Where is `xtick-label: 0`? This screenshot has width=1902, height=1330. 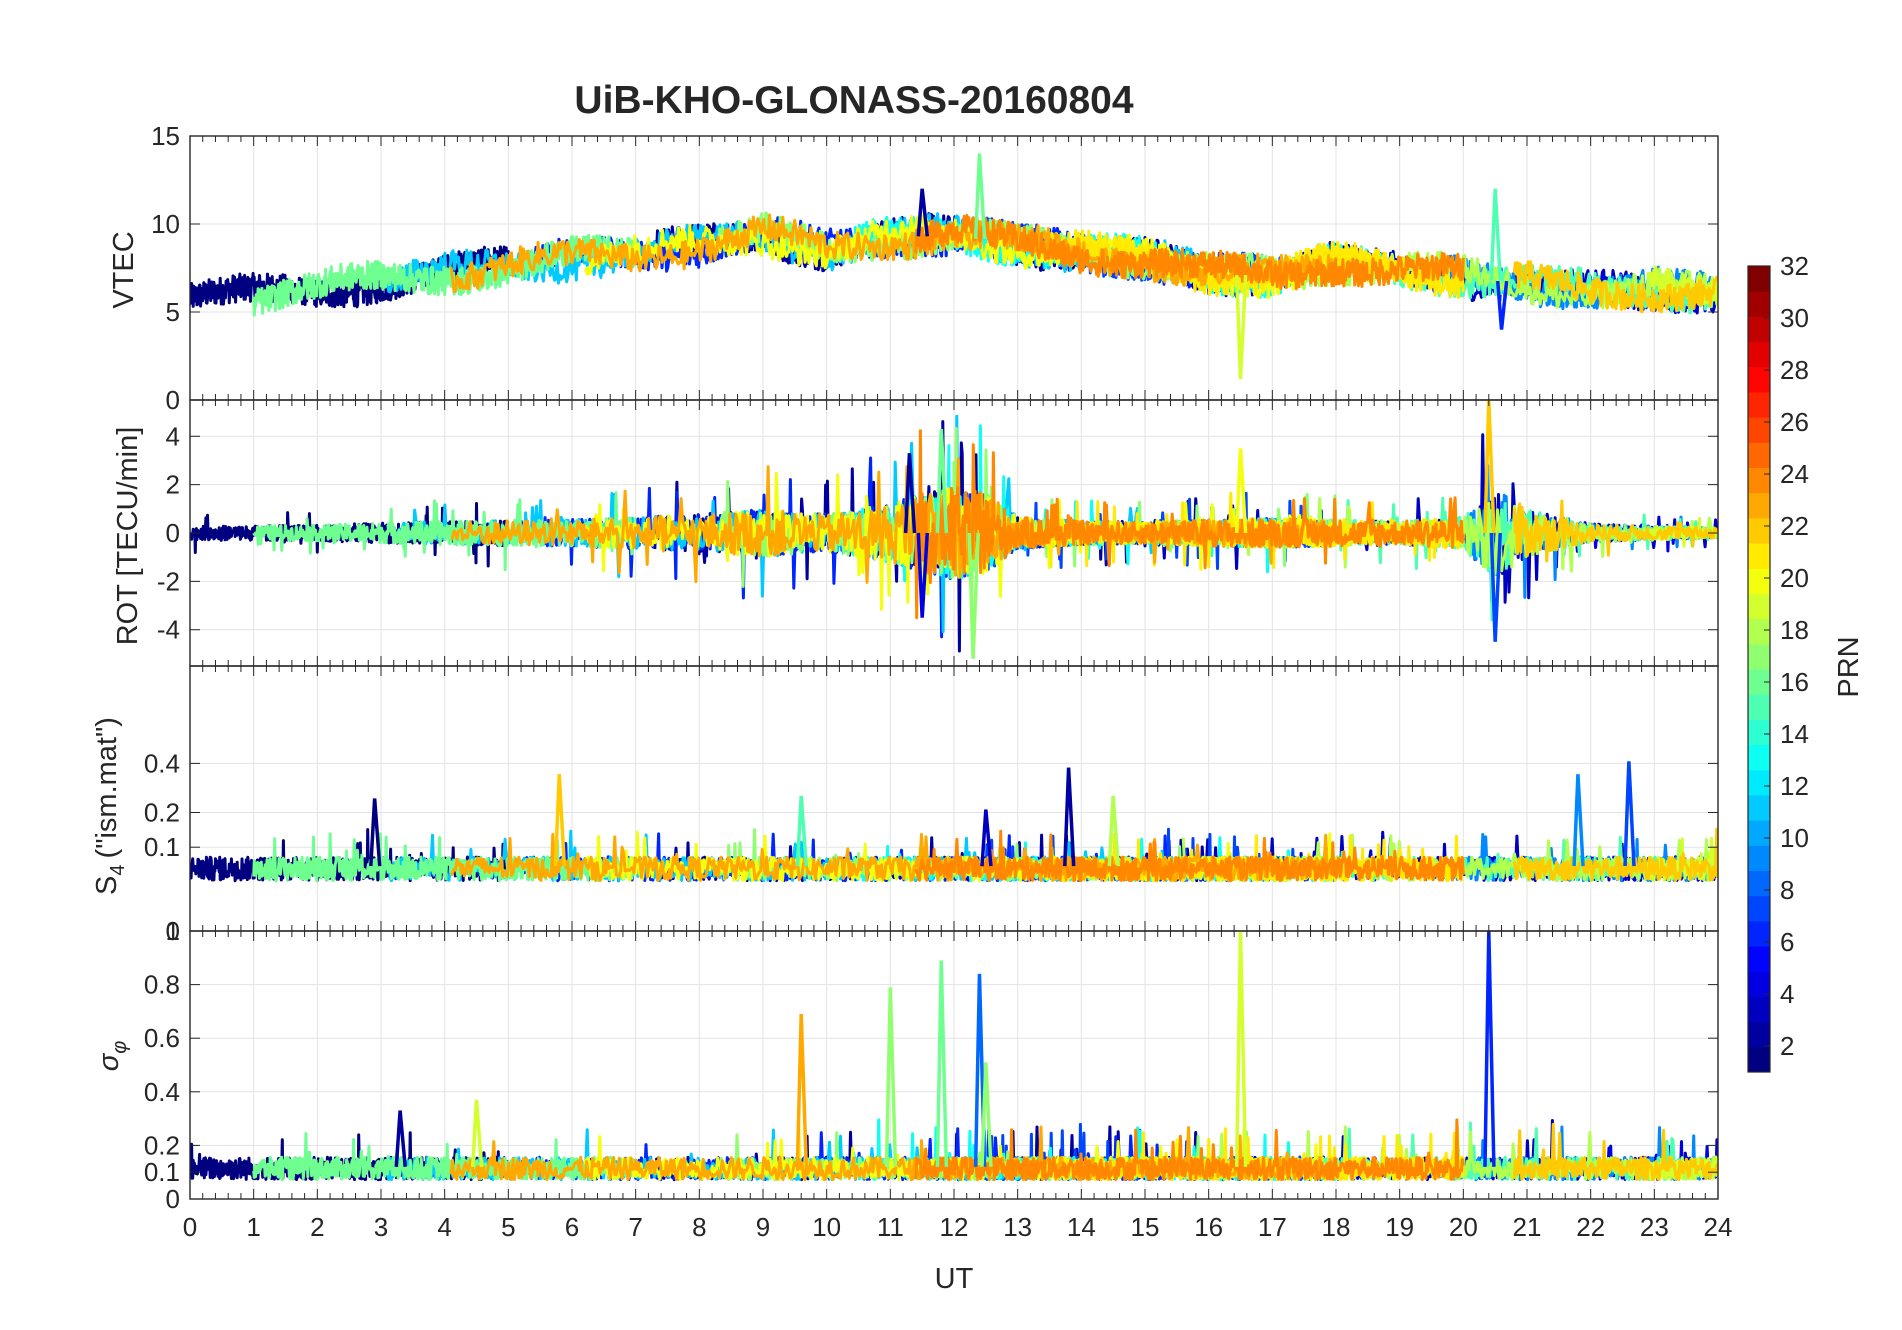
xtick-label: 0 is located at coordinates (190, 1227).